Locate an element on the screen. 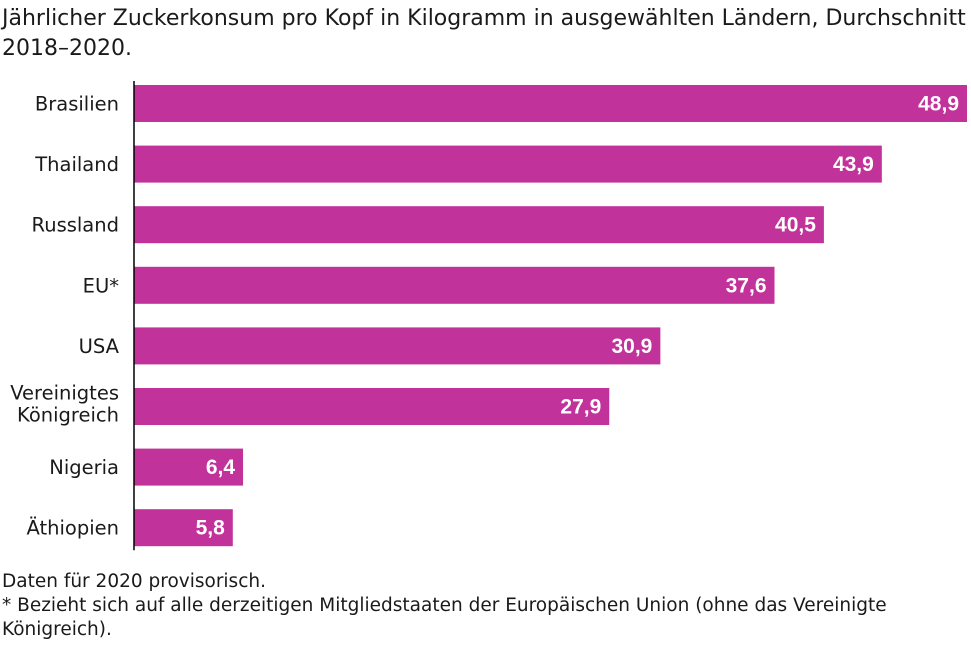 The width and height of the screenshot is (971, 647). value-label: 6,4 is located at coordinates (221, 467).